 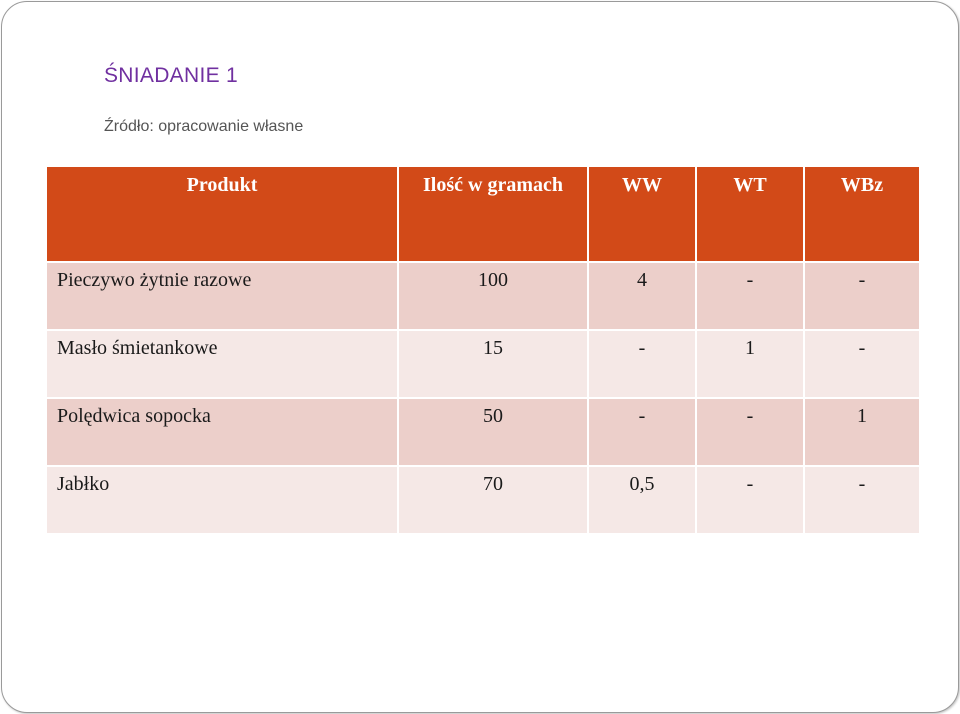 What do you see at coordinates (493, 296) in the screenshot?
I see `cell-quantity: 100` at bounding box center [493, 296].